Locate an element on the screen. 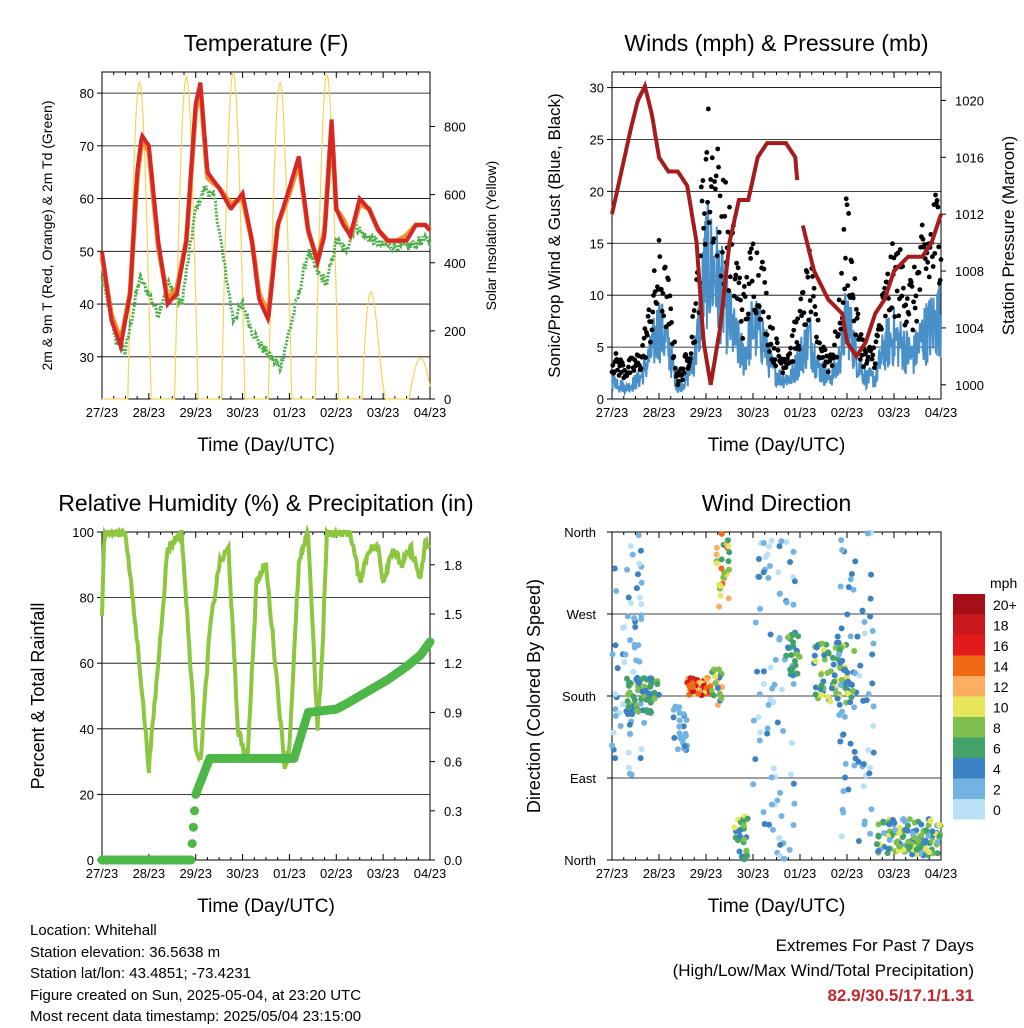  x-tick-label: 02/23 is located at coordinates (336, 412).